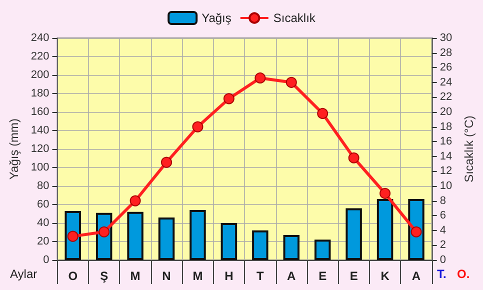  I want to click on y2-tick-label: 0, so click(443, 260).